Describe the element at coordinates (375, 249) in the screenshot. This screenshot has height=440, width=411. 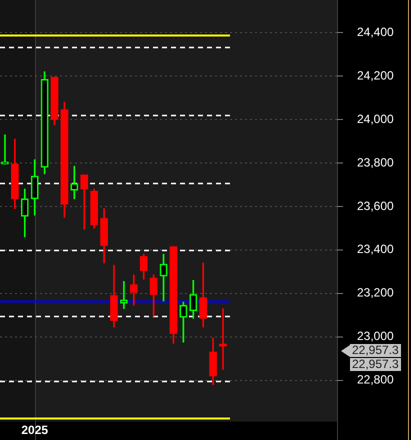
I see `y-tick-label: 23,400` at that location.